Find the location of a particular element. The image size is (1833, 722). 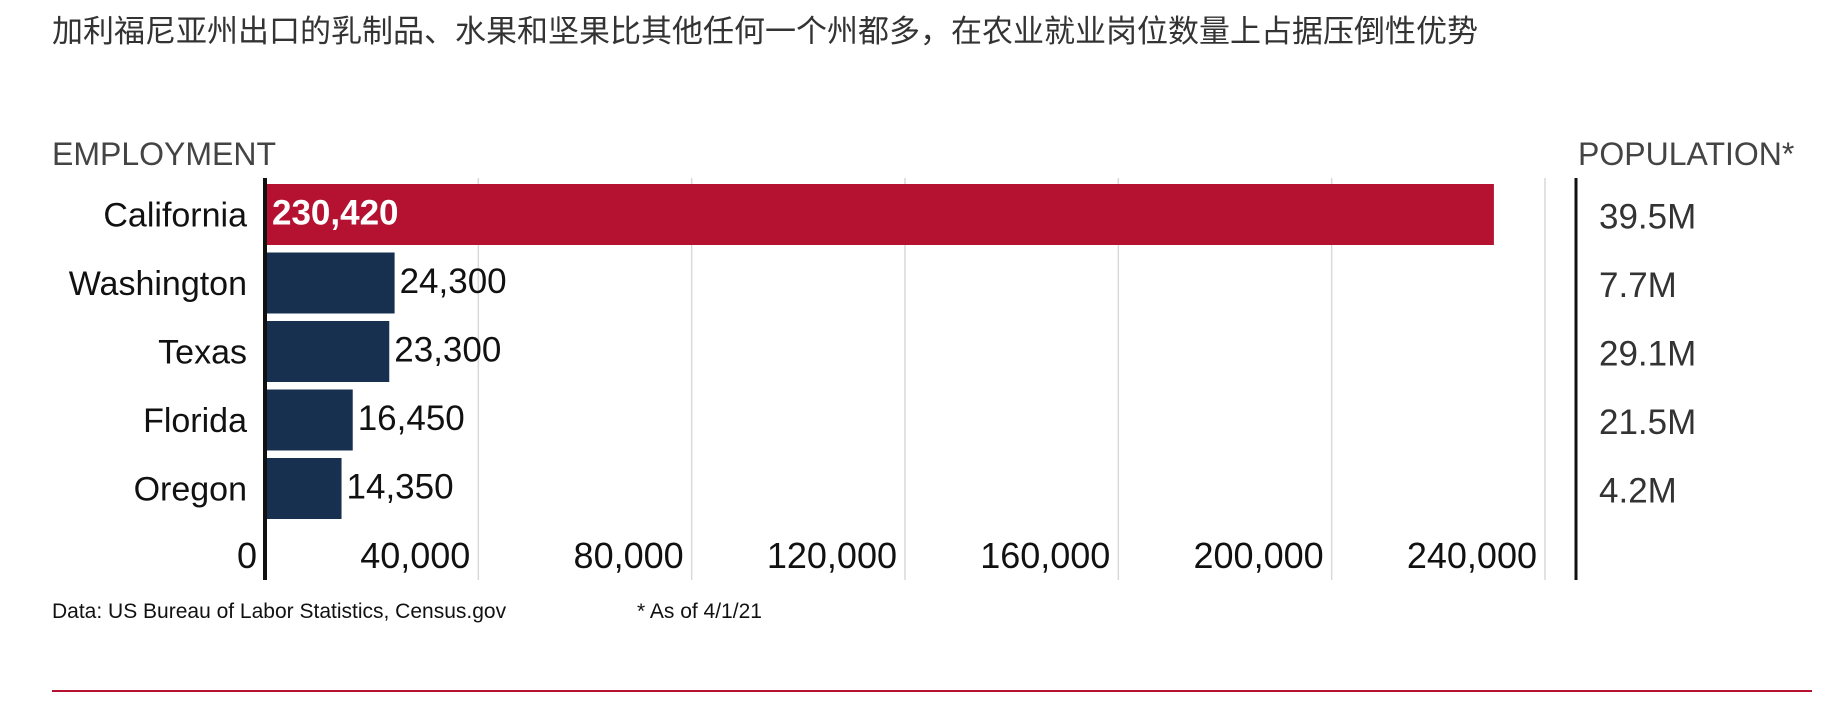

category-label: Florida is located at coordinates (195, 421).